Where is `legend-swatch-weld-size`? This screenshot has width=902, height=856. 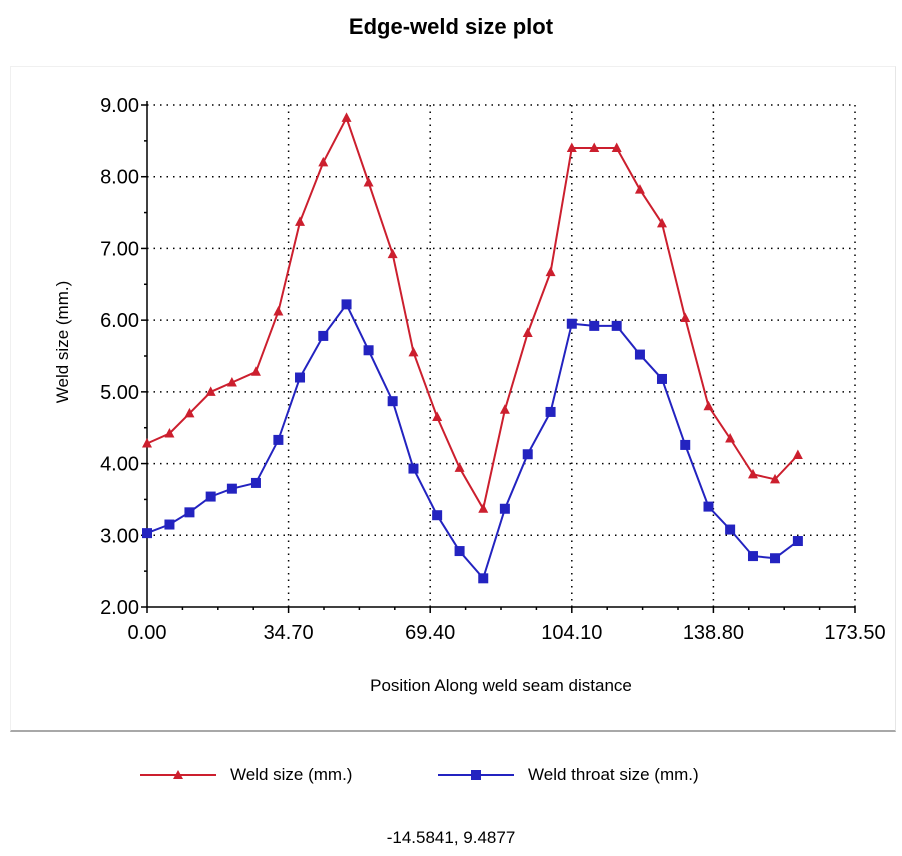 legend-swatch-weld-size is located at coordinates (178, 774).